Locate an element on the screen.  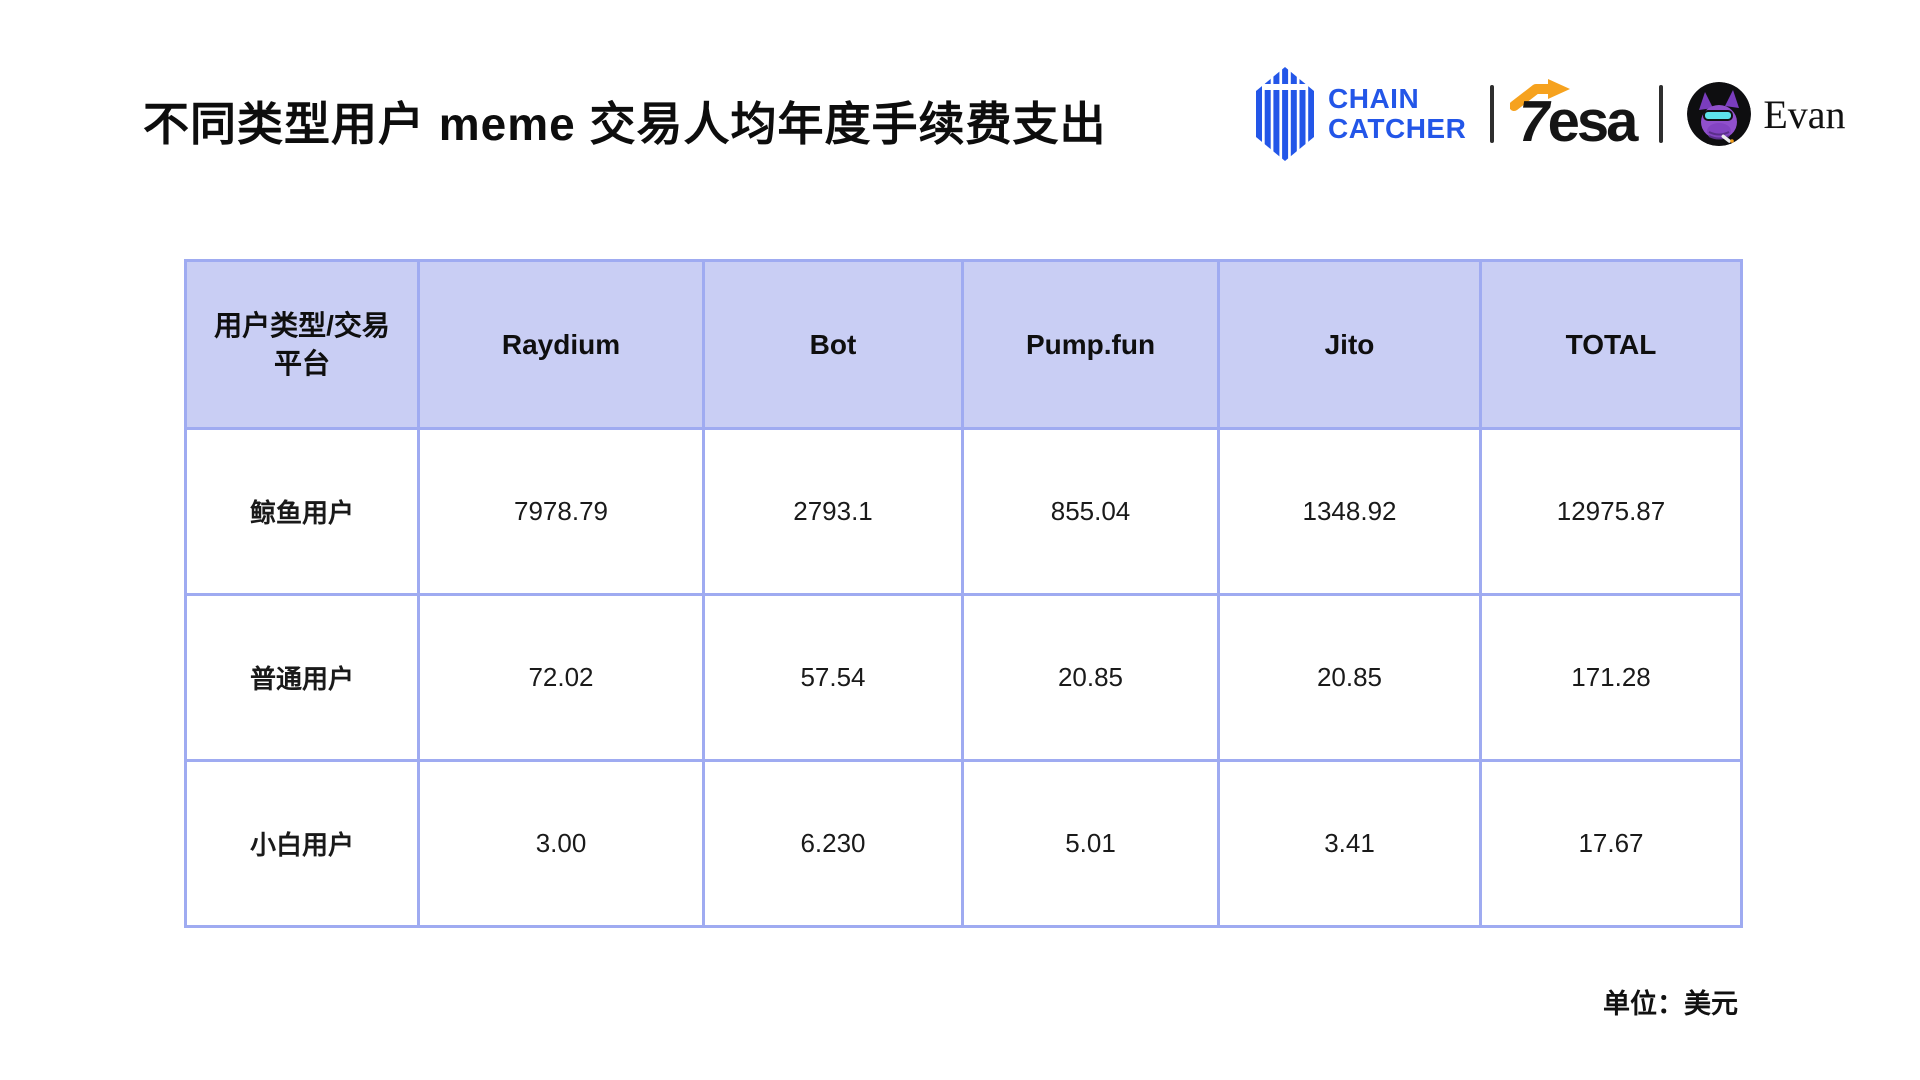
chaincatcher-line1: CHAIN is located at coordinates (1374, 98).